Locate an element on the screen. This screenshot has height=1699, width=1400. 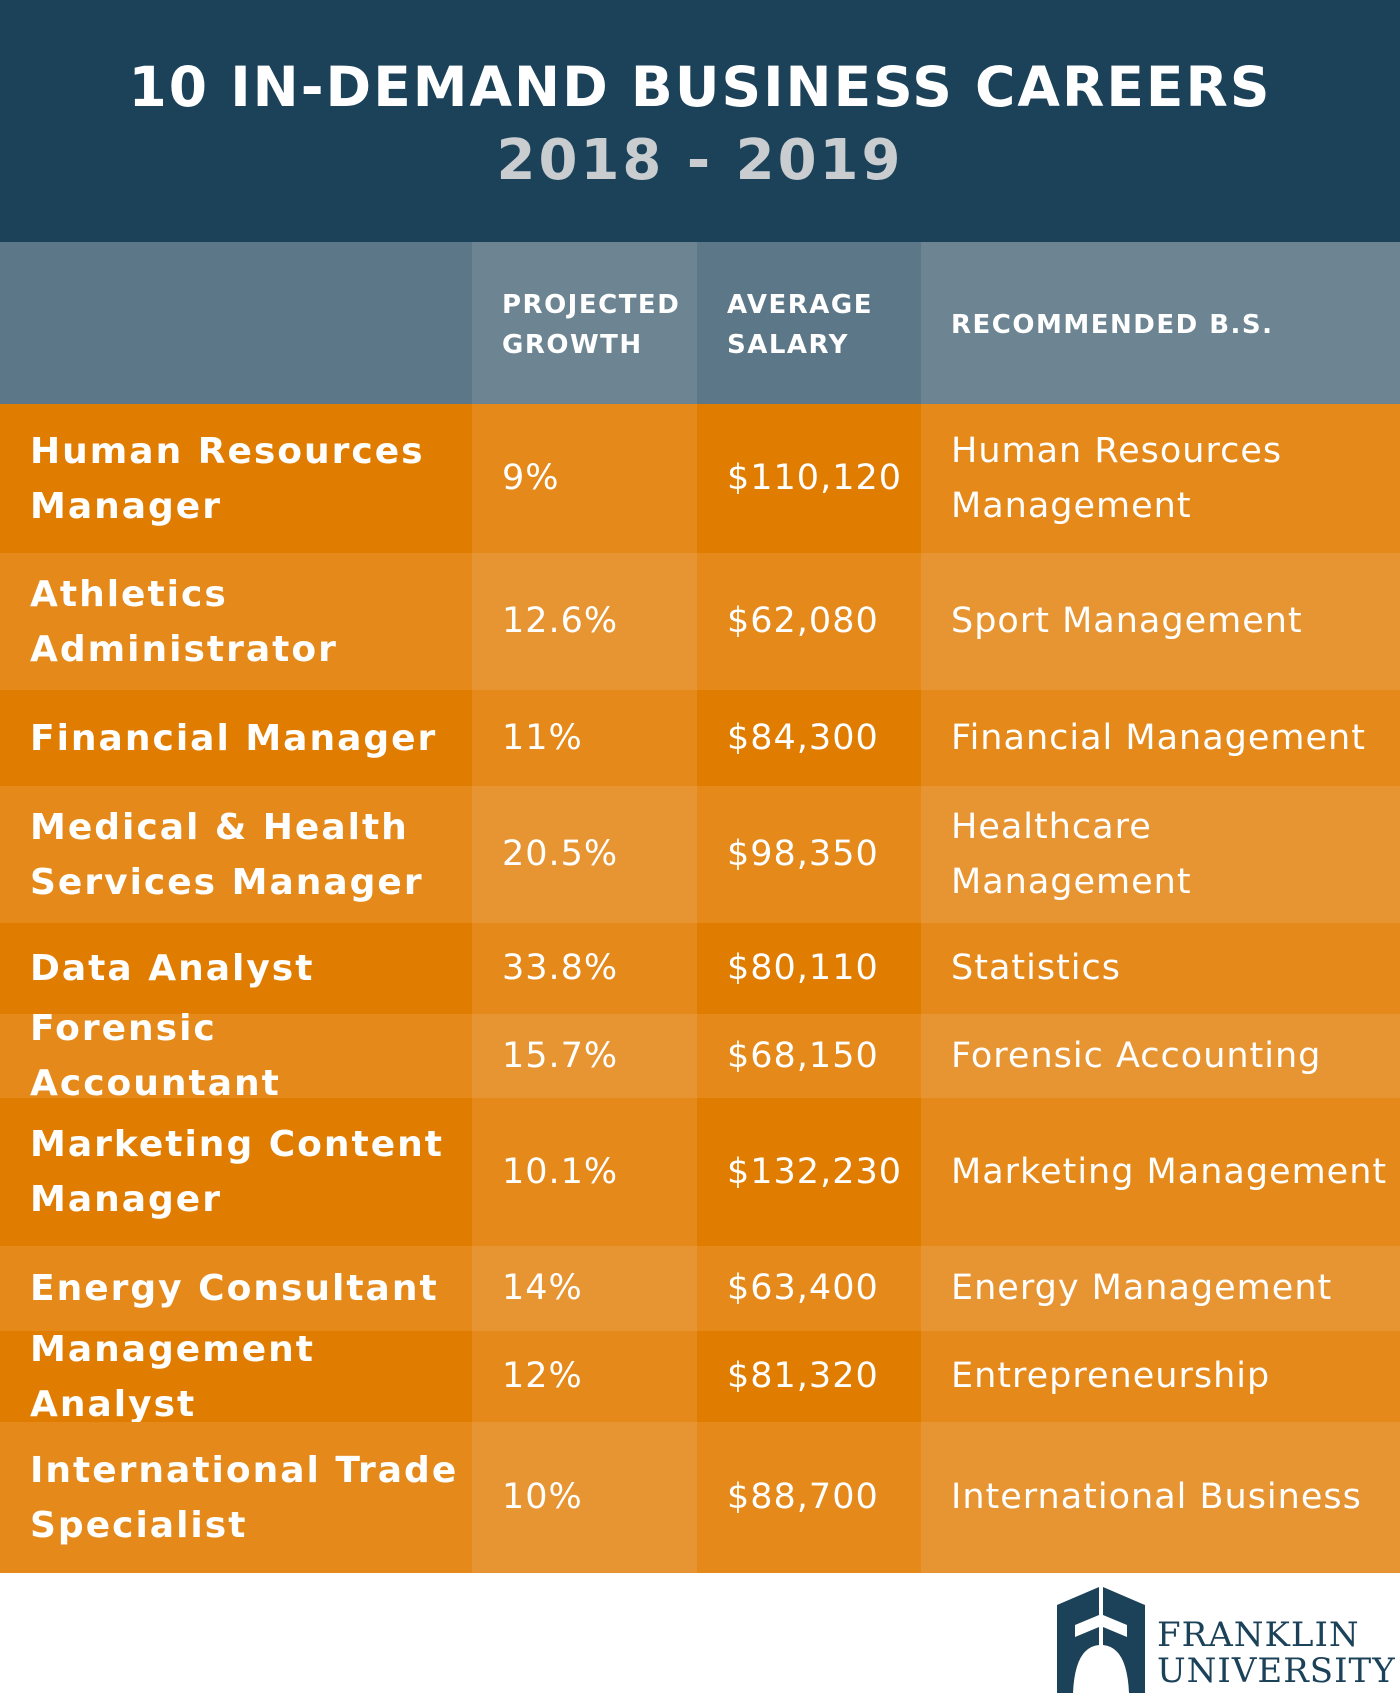
logo-line-2: UNIVERSITY is located at coordinates (1276, 1671).